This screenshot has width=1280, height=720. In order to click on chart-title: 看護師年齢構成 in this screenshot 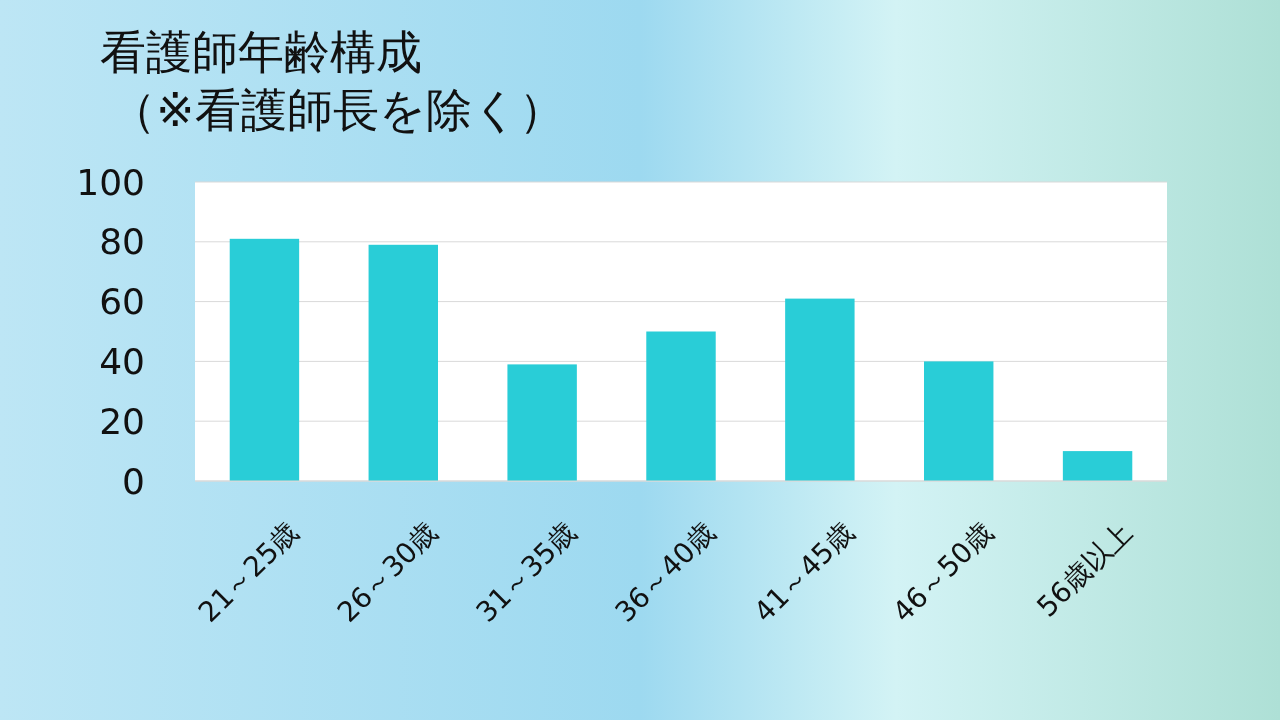, I will do `click(261, 52)`.